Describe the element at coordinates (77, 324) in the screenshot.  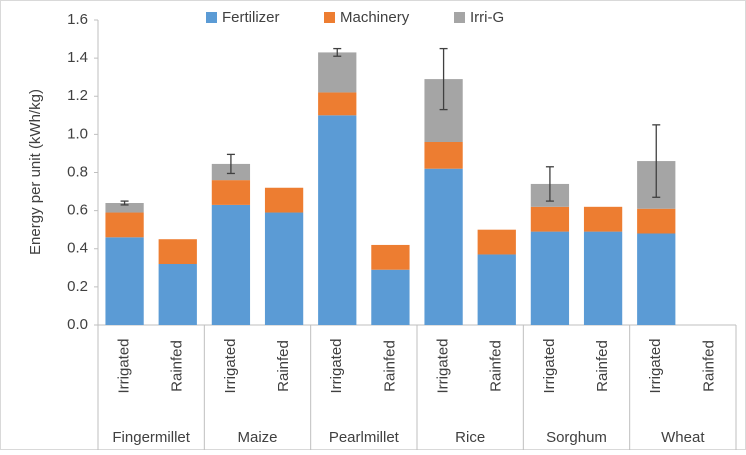
I see `y-tick-label: 0.0` at that location.